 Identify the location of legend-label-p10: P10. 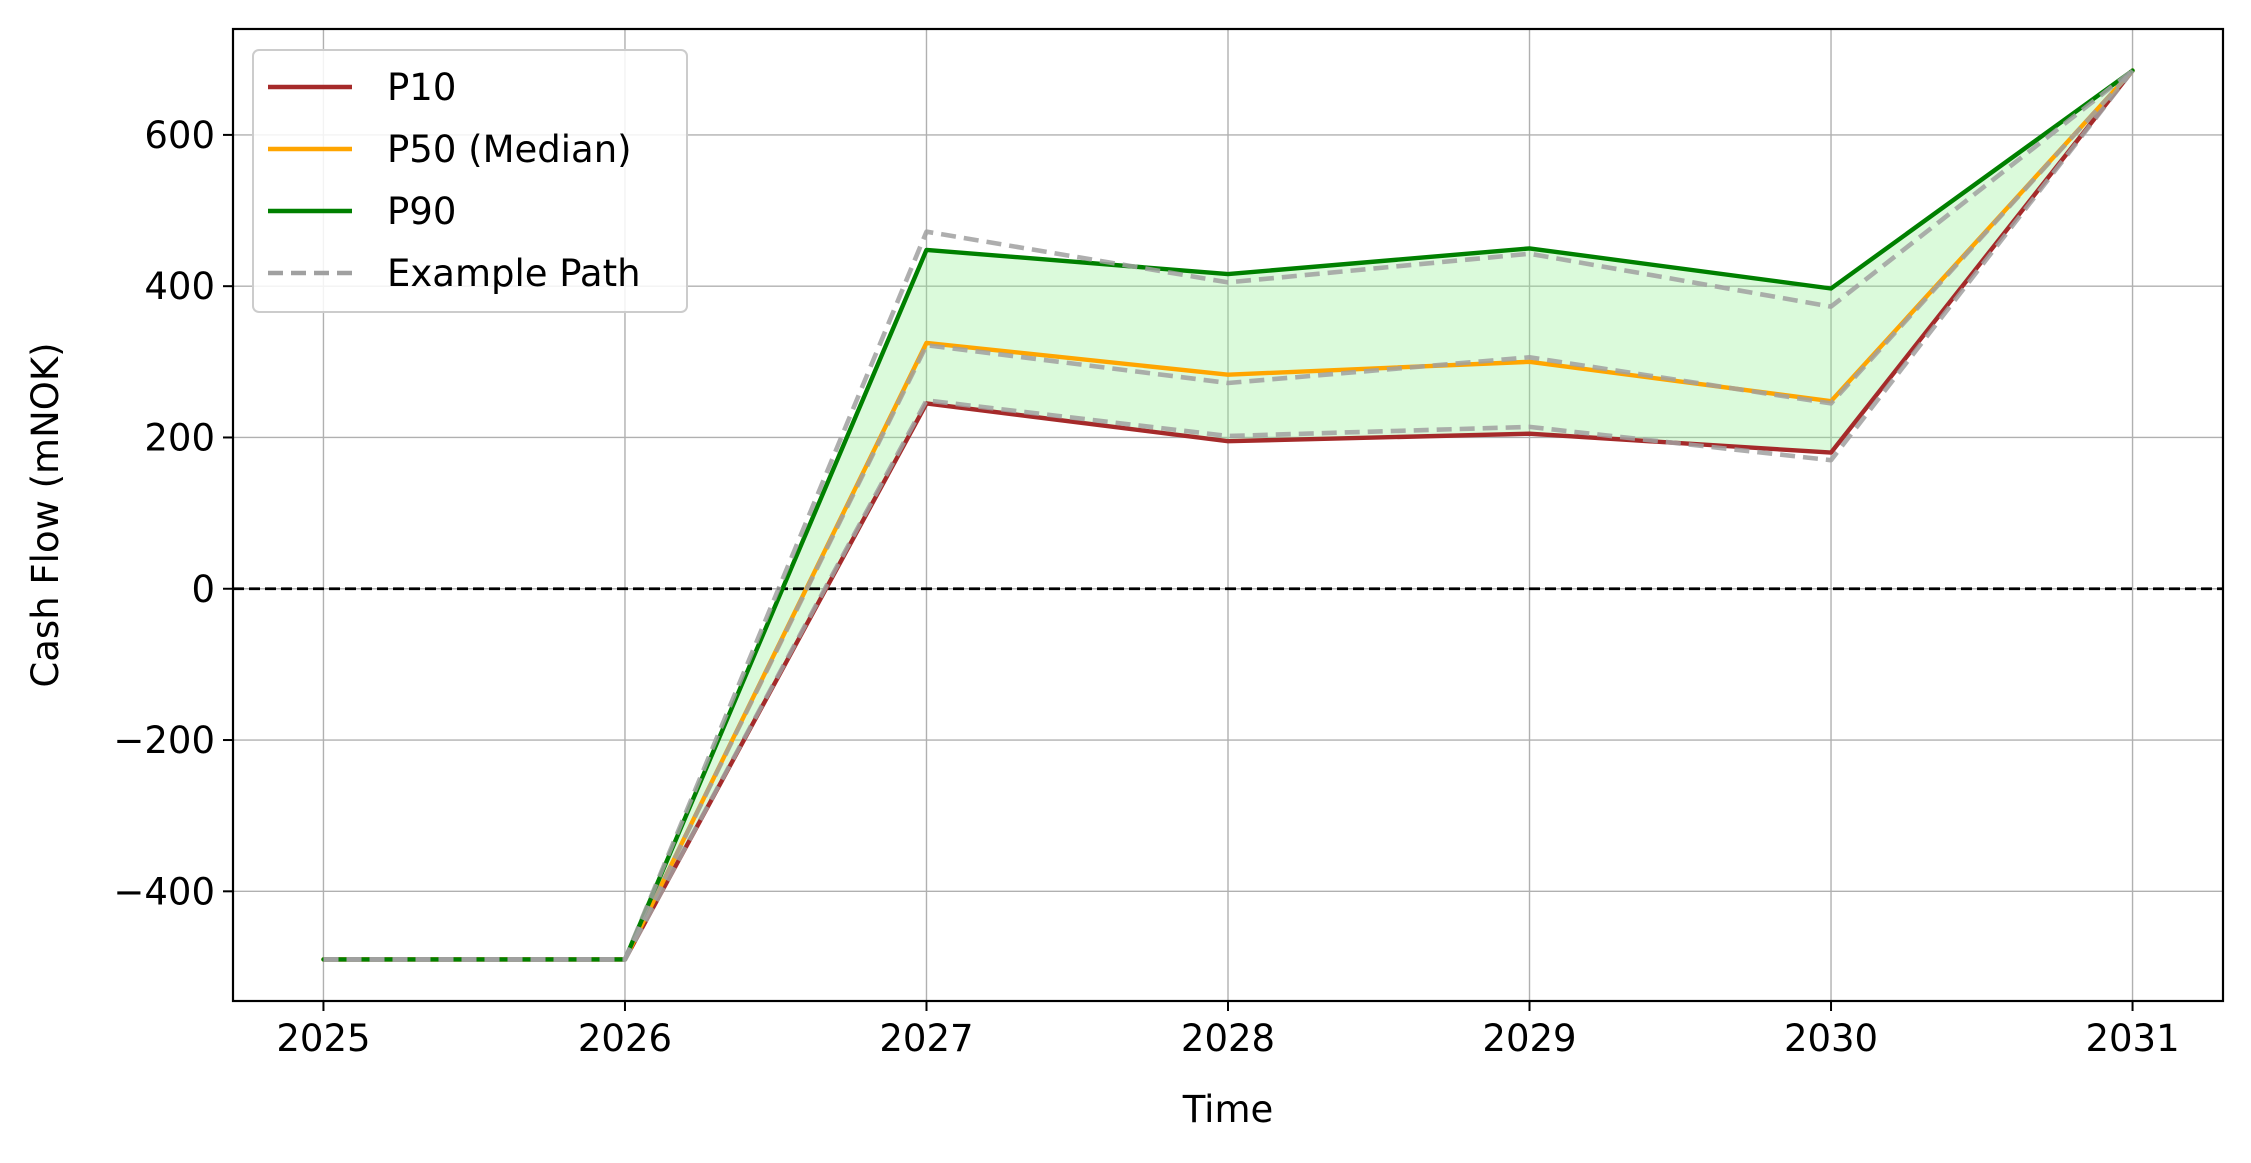
(421, 87).